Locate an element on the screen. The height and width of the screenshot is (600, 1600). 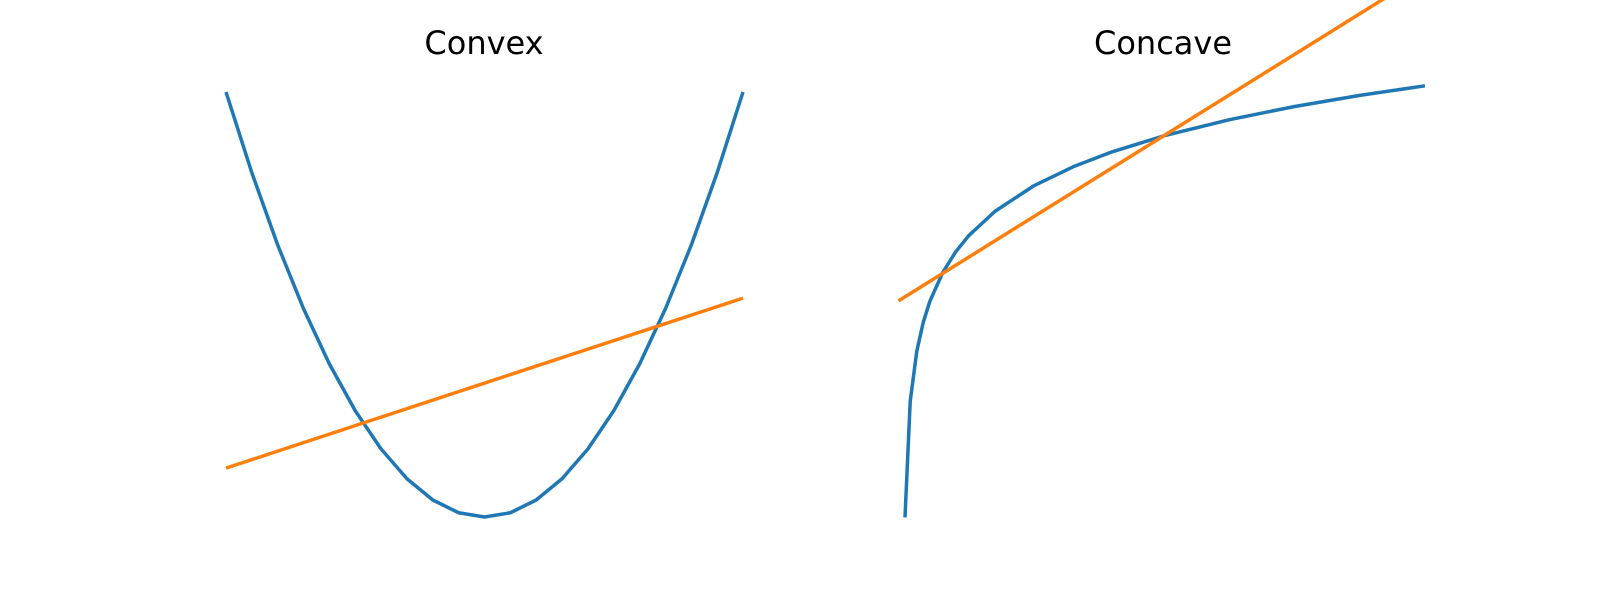
convex-title: Convex is located at coordinates (483, 43).